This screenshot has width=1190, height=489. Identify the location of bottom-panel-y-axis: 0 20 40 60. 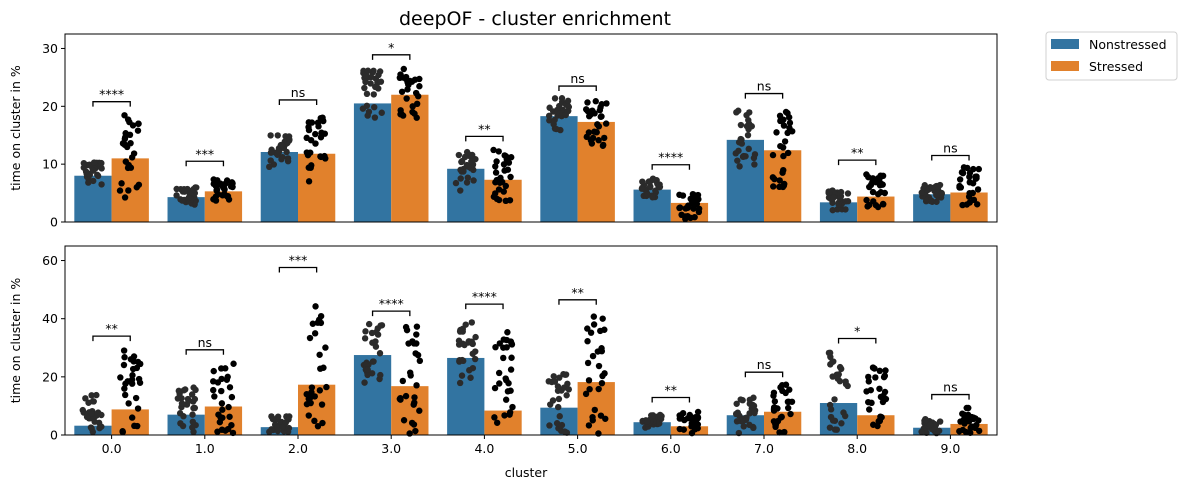
(53, 348).